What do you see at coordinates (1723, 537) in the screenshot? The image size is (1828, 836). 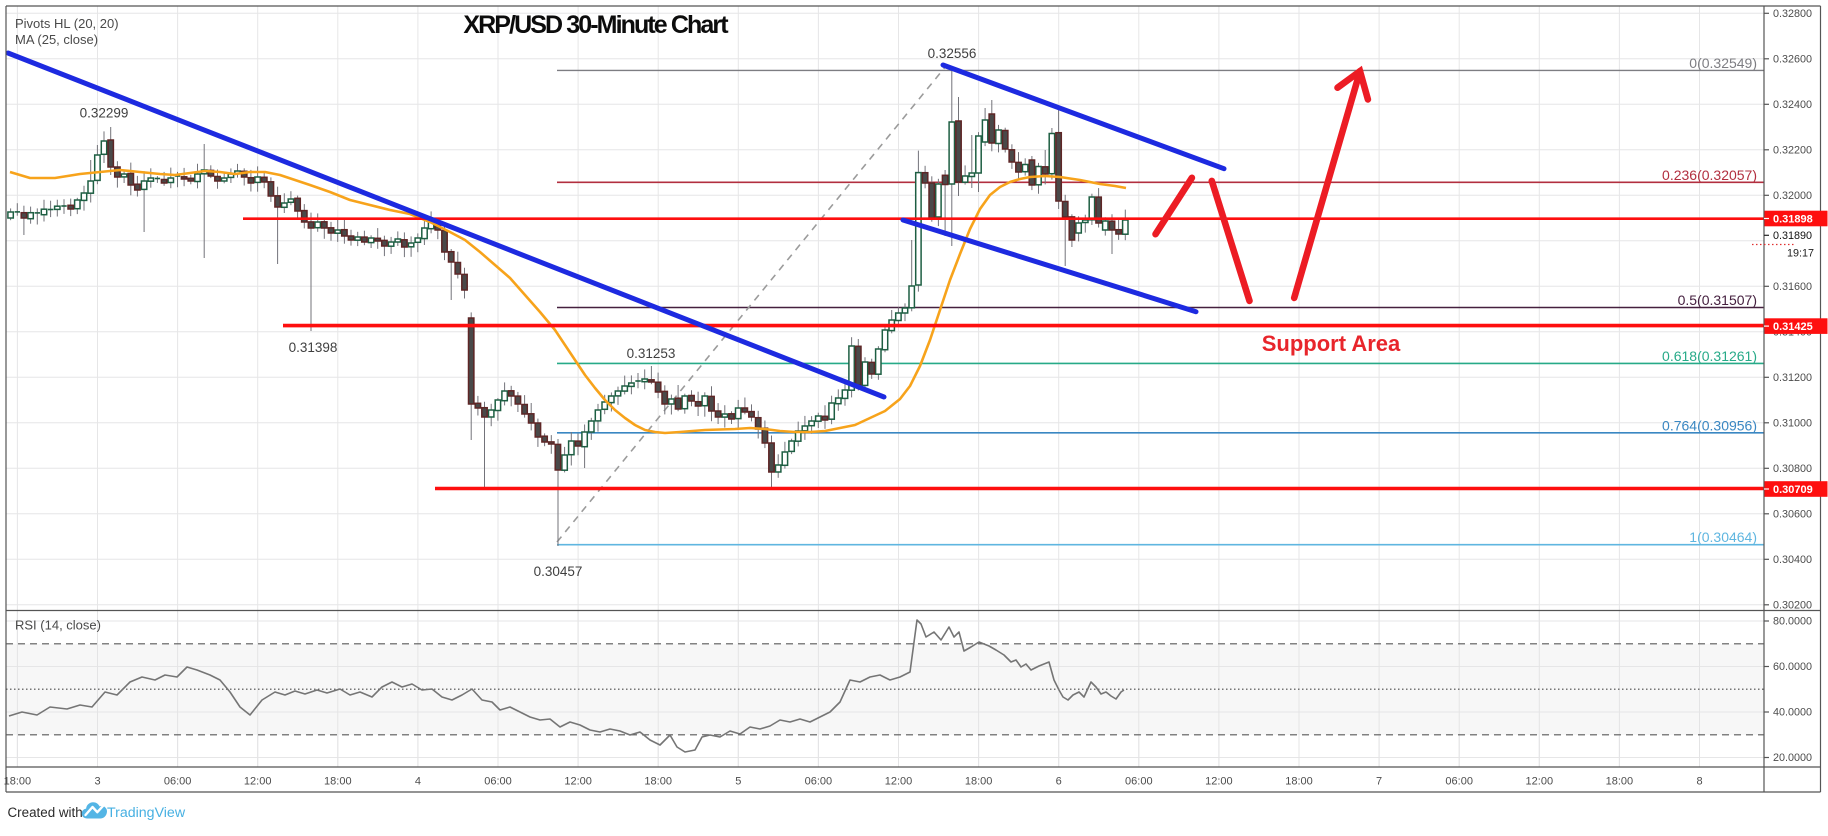 I see `svg-text: 1(0.30464)` at bounding box center [1723, 537].